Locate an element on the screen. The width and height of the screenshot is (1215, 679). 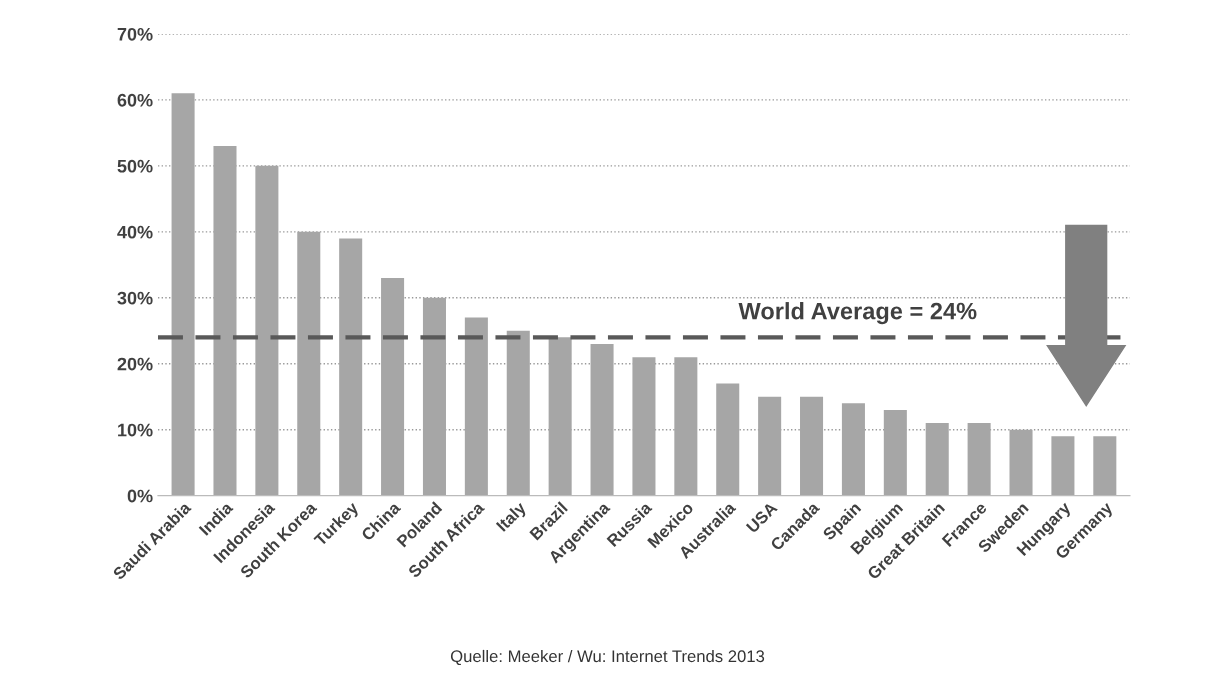
y-tick-label: 50% is located at coordinates (135, 166).